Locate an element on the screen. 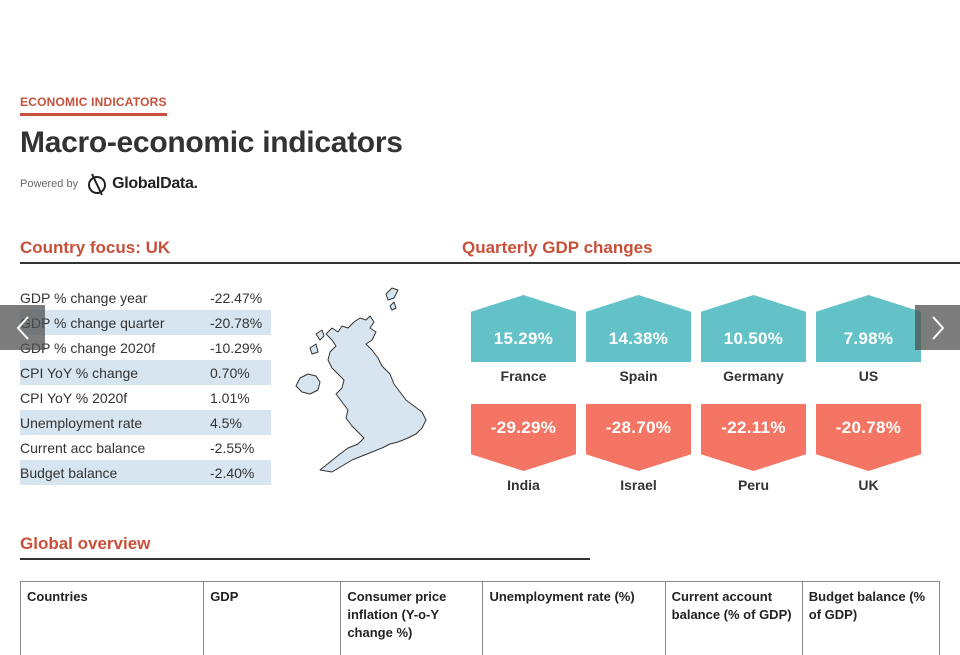 The image size is (960, 655). indicator-label: Current acc balance is located at coordinates (83, 447).